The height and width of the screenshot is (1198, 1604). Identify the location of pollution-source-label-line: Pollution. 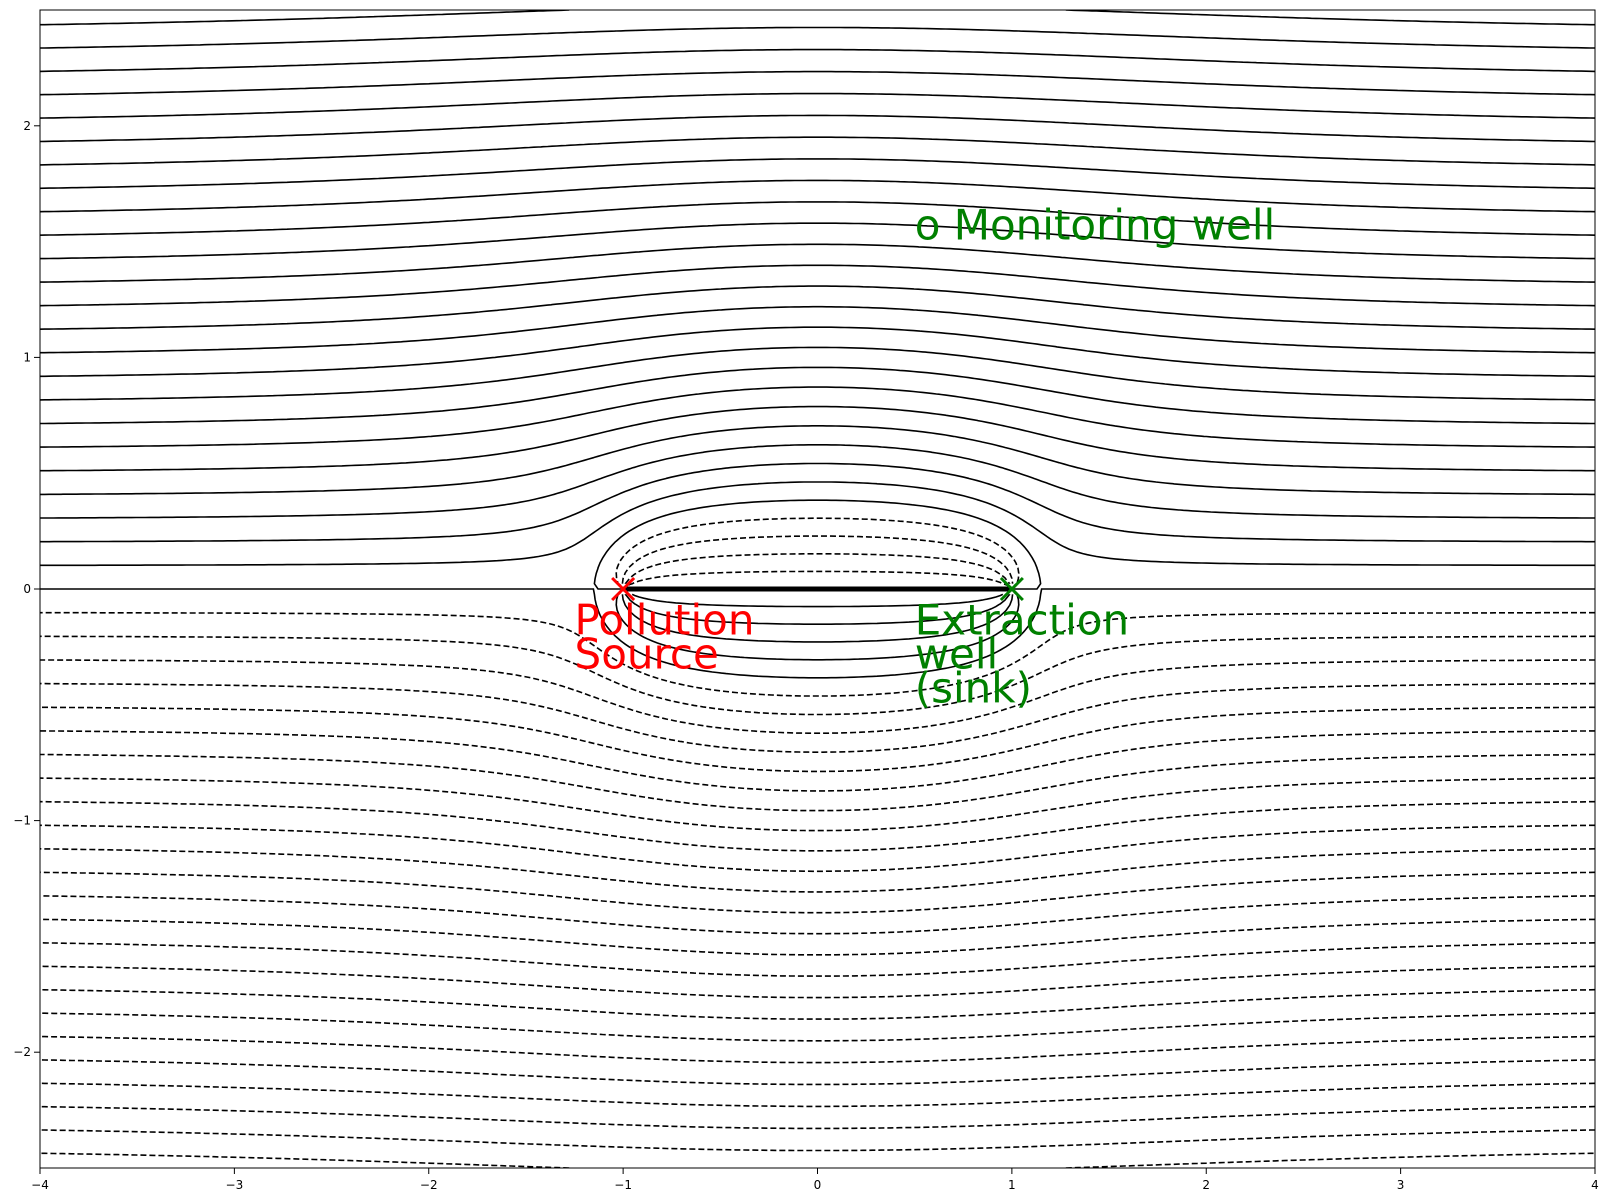
(665, 620).